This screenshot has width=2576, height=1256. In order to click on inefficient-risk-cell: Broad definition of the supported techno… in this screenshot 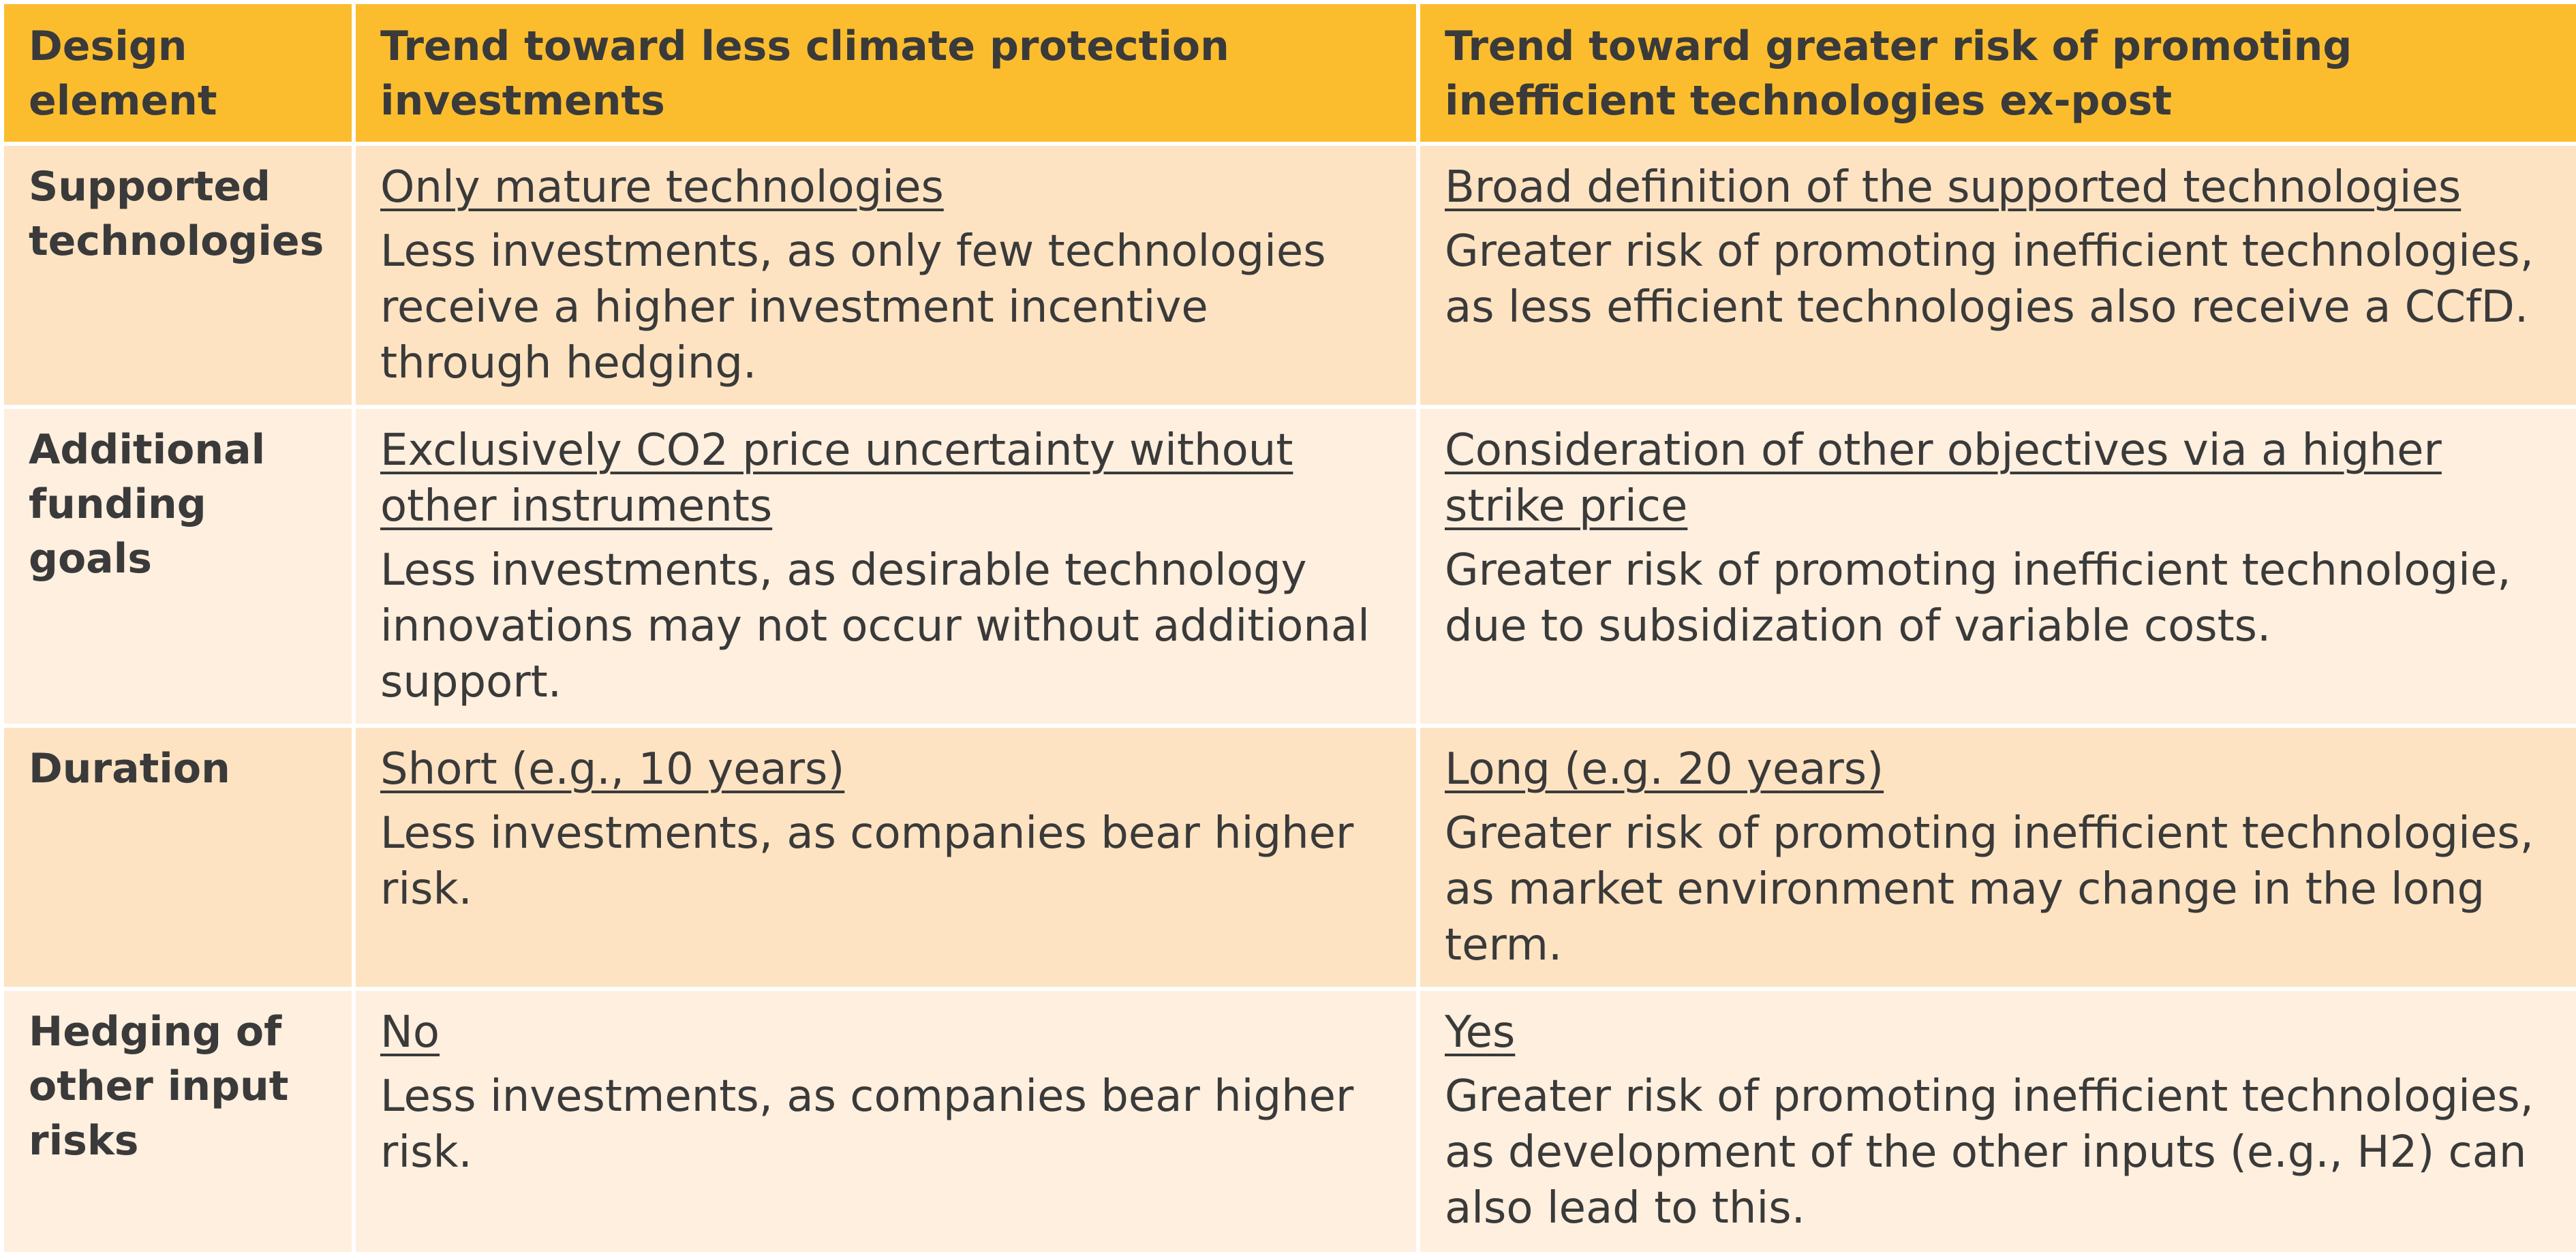, I will do `click(1996, 275)`.